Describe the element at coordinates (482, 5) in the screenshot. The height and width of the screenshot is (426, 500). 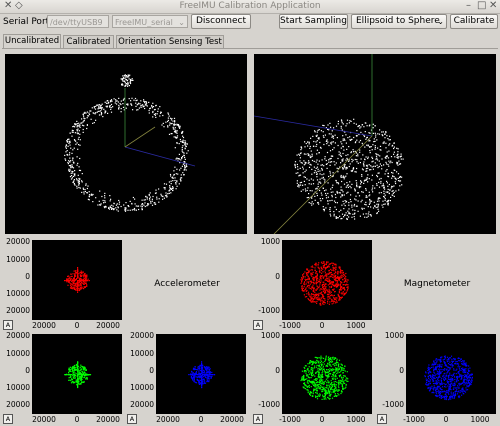
I see `maximize-icon: □` at that location.